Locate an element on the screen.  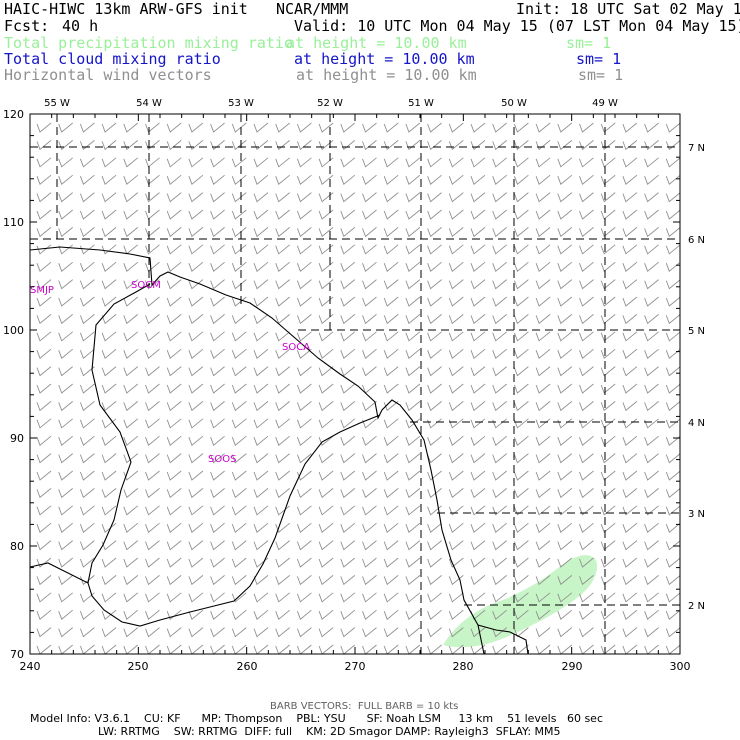
field-precip-sm: sm= 1 is located at coordinates (589, 43).